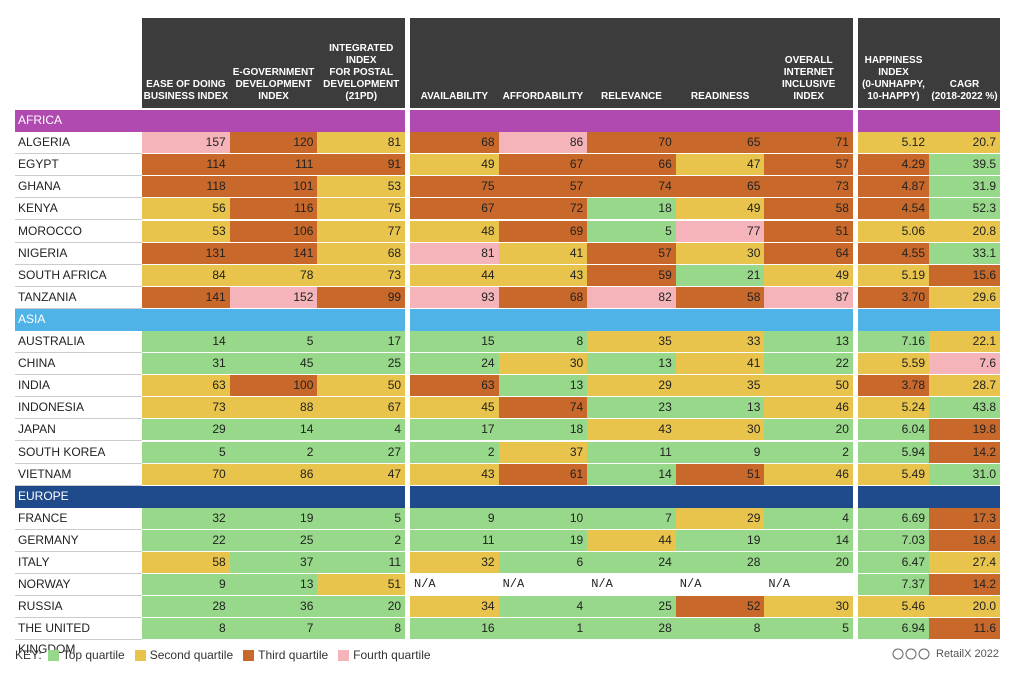 This screenshot has width=1019, height=673. Describe the element at coordinates (964, 275) in the screenshot. I see `cell: 15.6` at that location.